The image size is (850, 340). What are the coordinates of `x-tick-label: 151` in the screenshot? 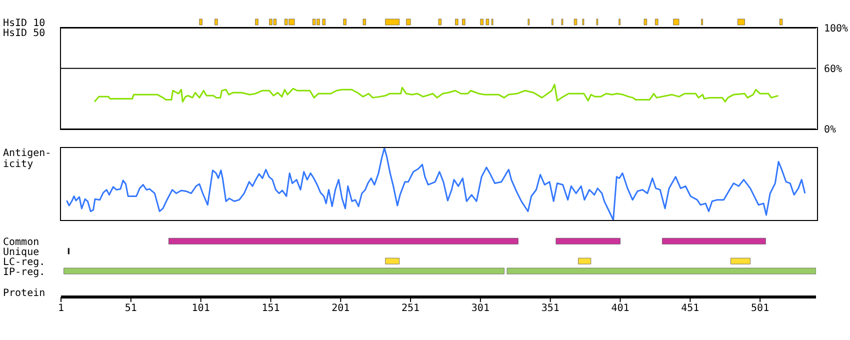 It's located at (271, 308).